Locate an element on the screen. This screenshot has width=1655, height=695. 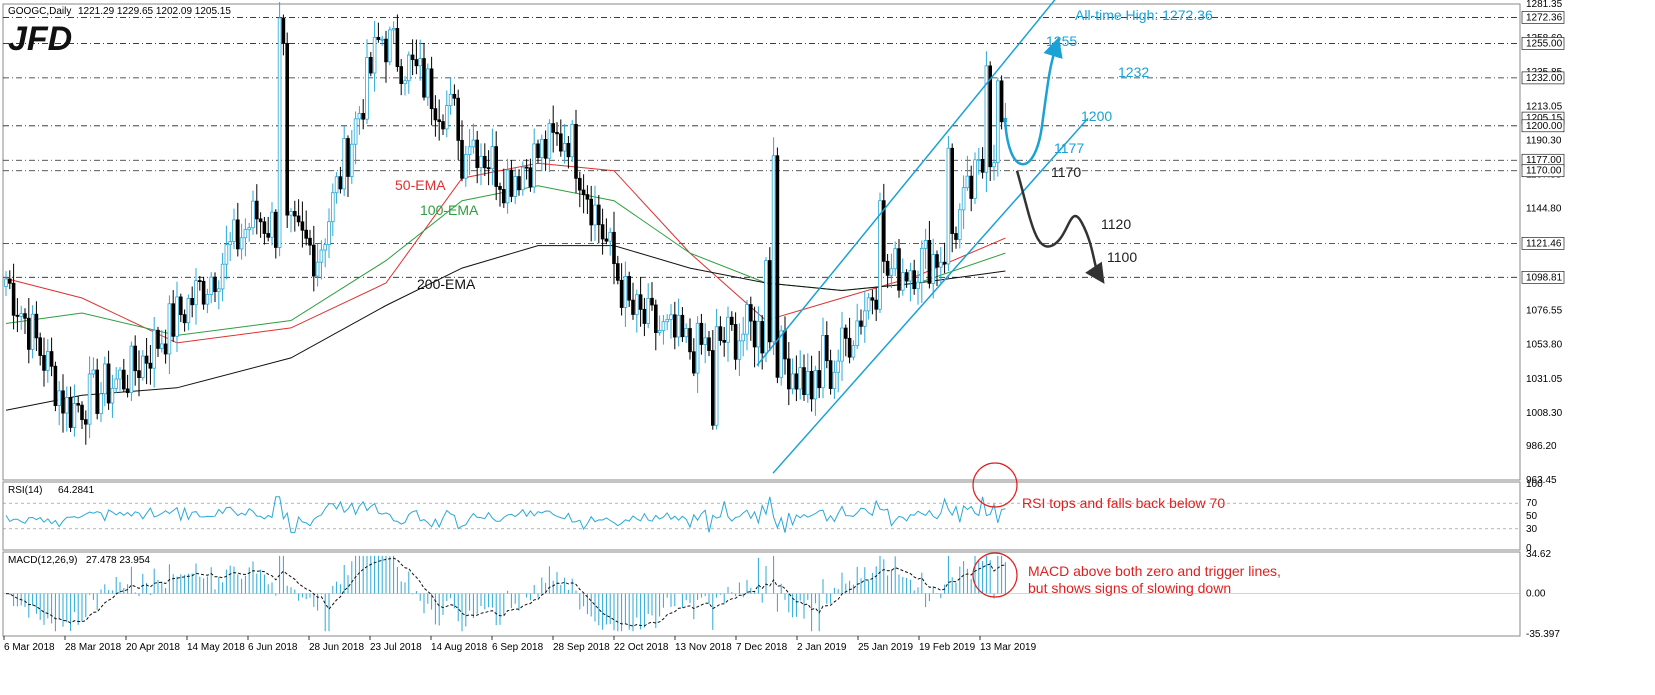
ema100-label: 100-EMA is located at coordinates (449, 210).